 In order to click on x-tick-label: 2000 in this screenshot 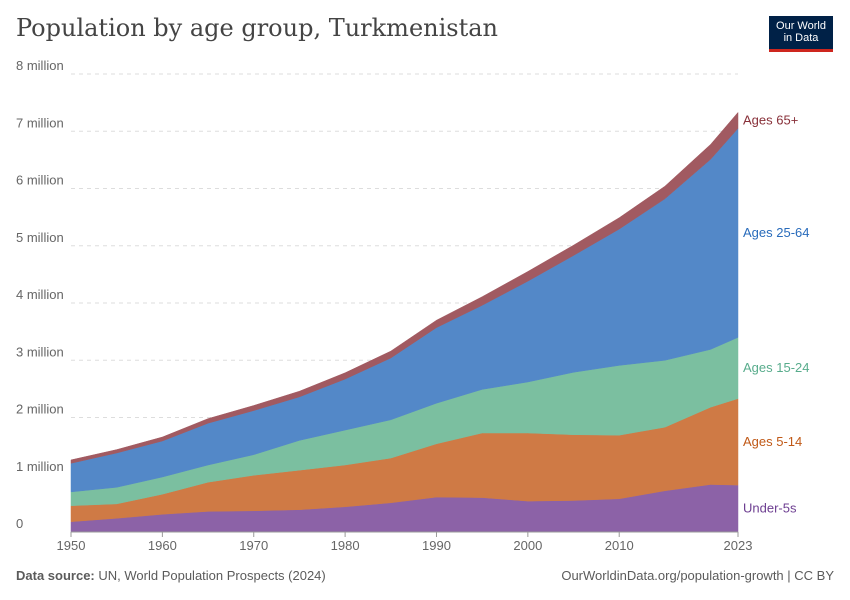, I will do `click(527, 545)`.